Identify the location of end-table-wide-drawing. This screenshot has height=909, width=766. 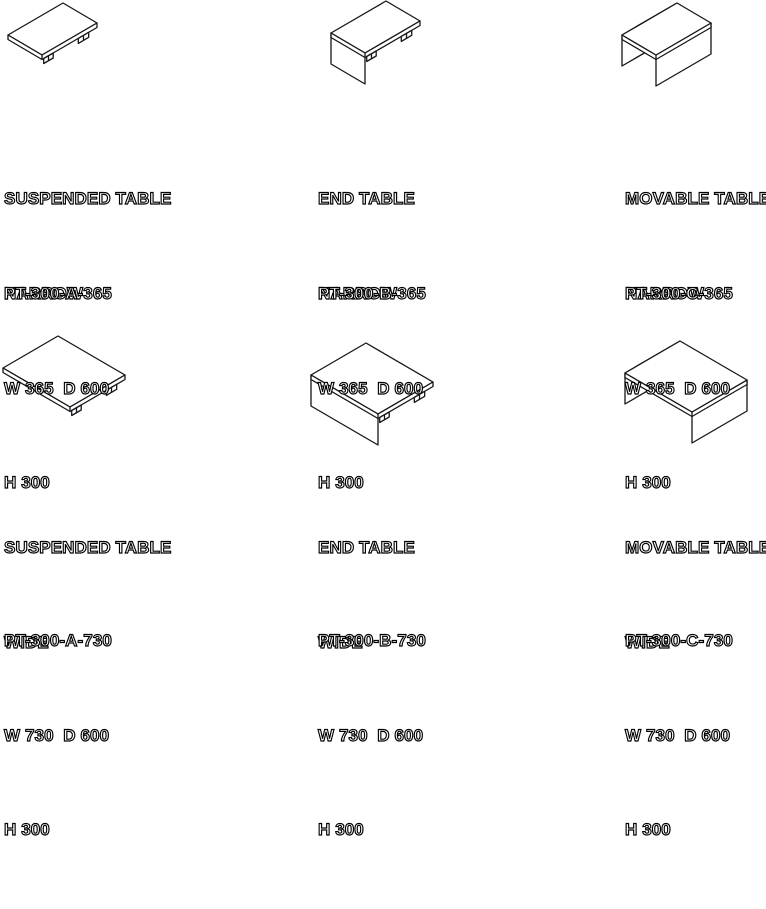
(372, 394).